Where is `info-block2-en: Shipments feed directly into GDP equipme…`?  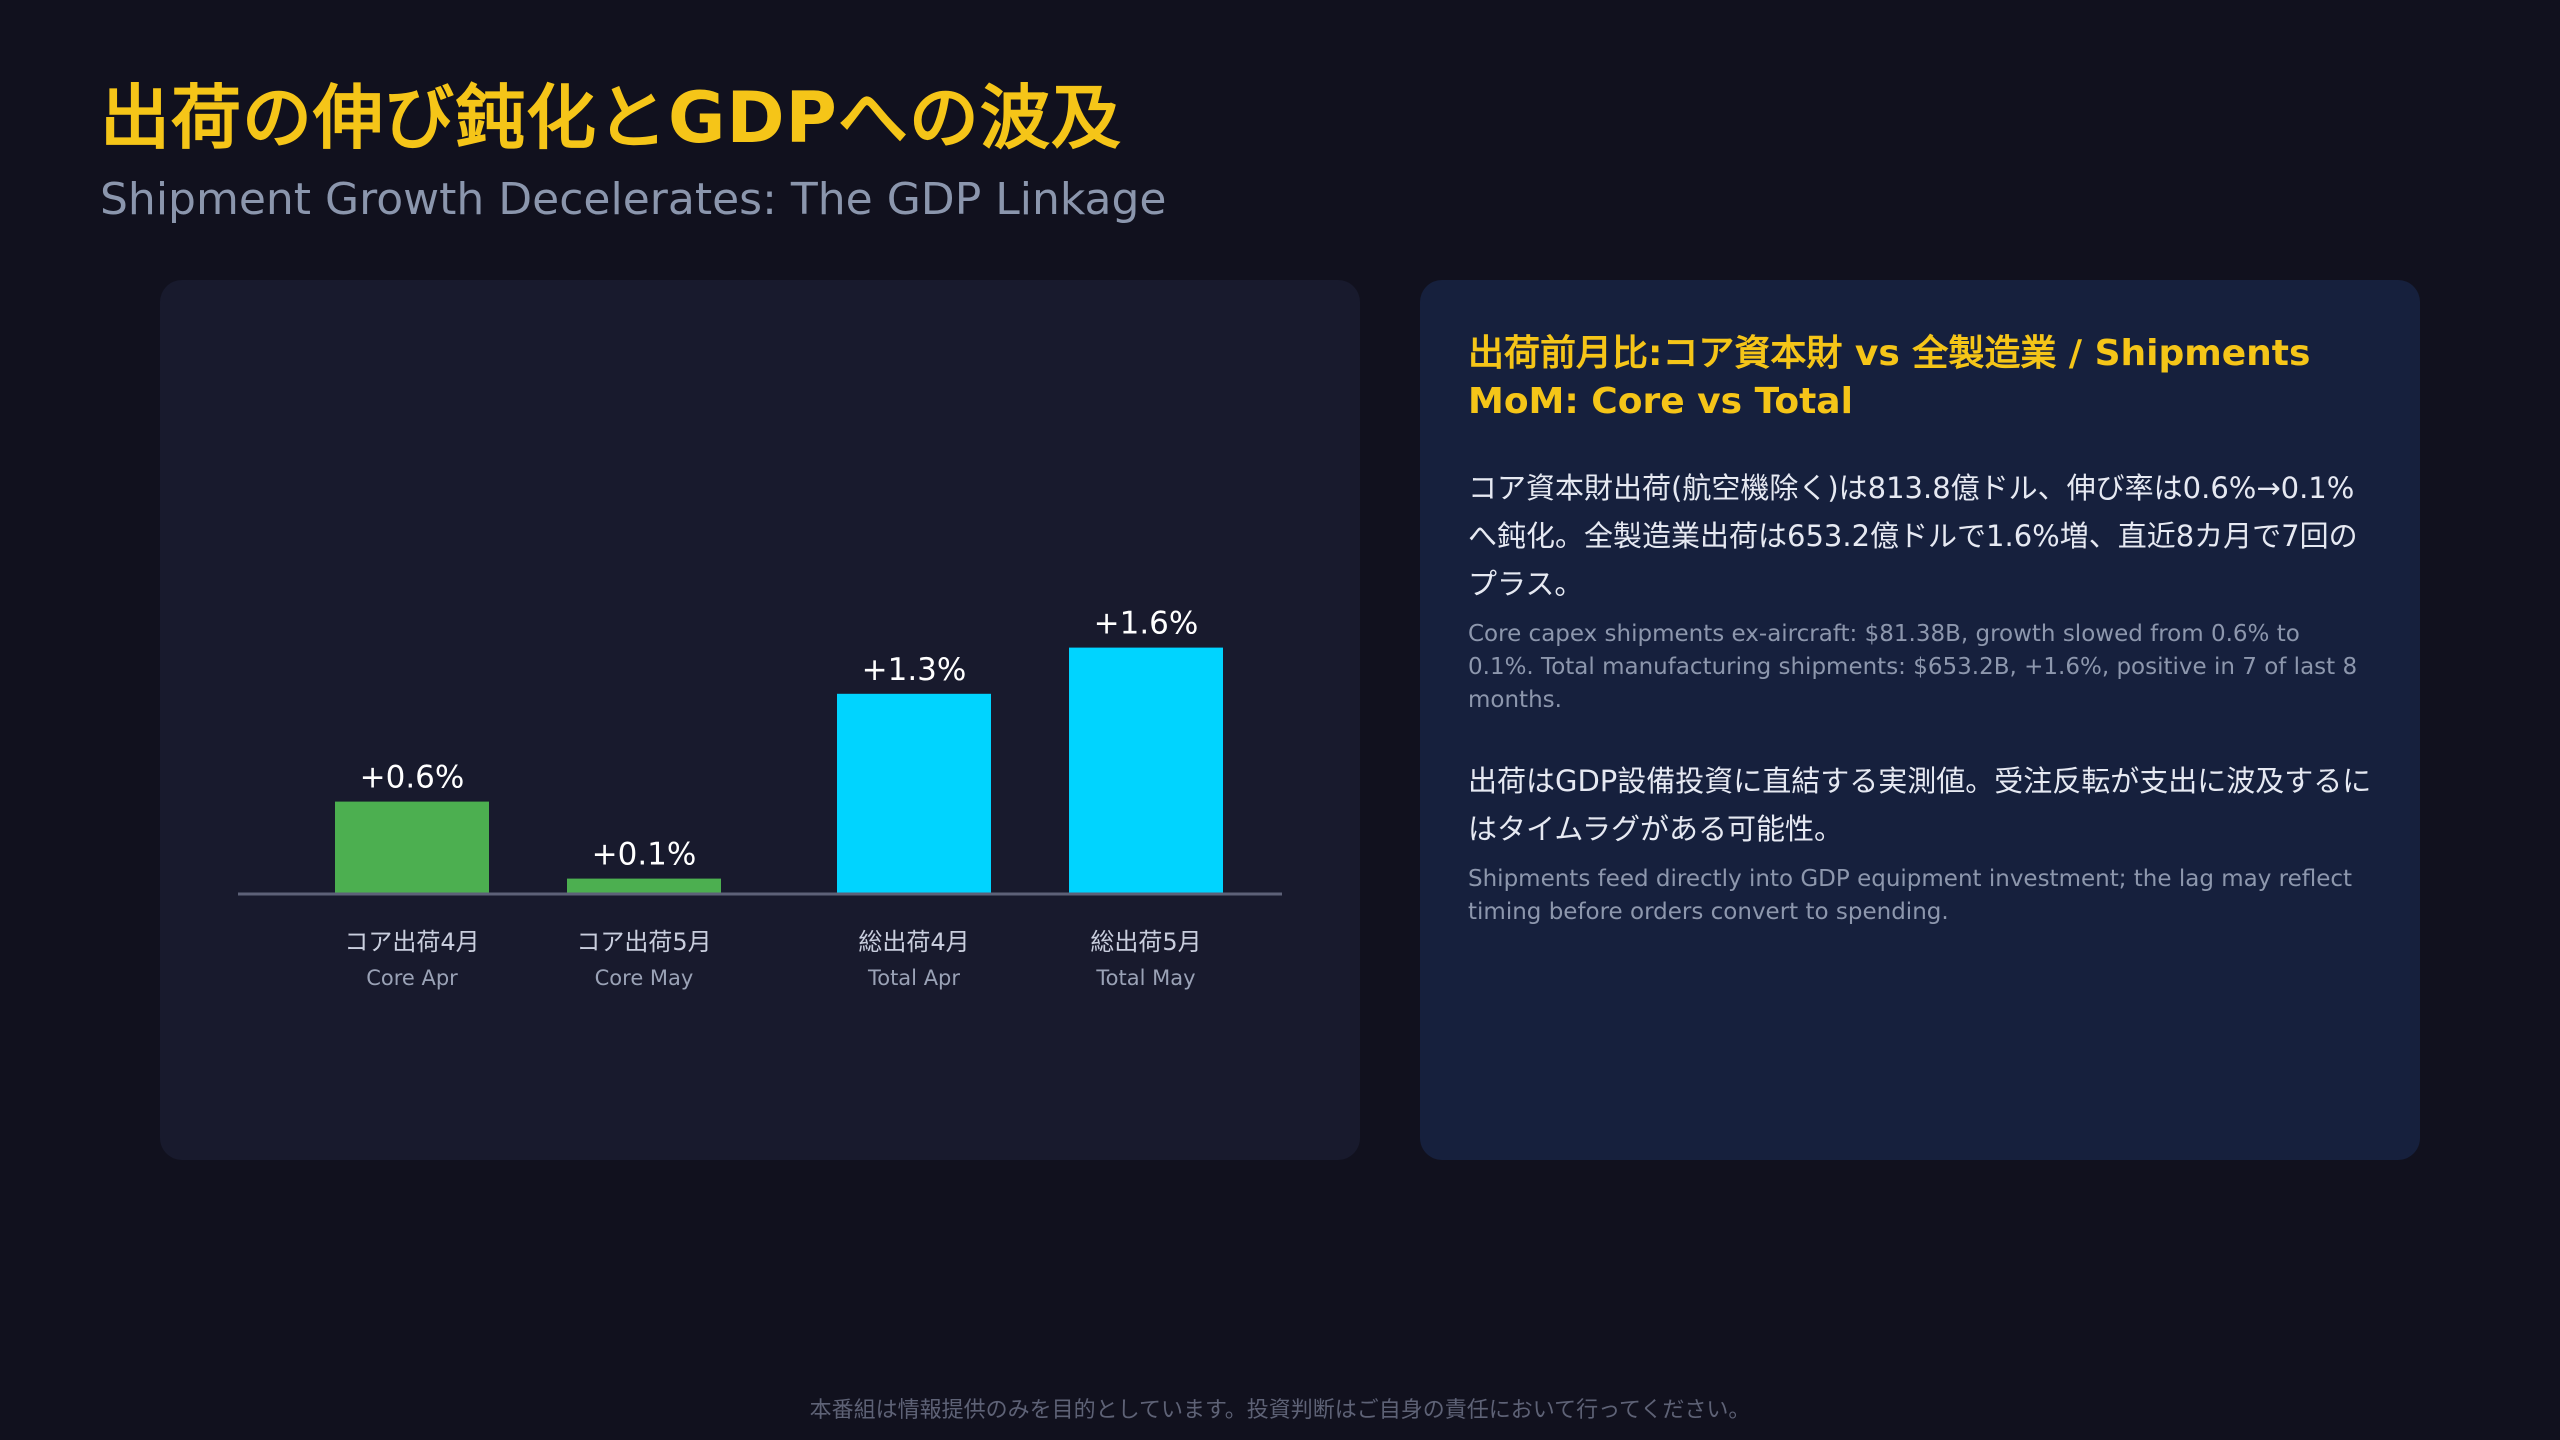 info-block2-en: Shipments feed directly into GDP equipme… is located at coordinates (1910, 895).